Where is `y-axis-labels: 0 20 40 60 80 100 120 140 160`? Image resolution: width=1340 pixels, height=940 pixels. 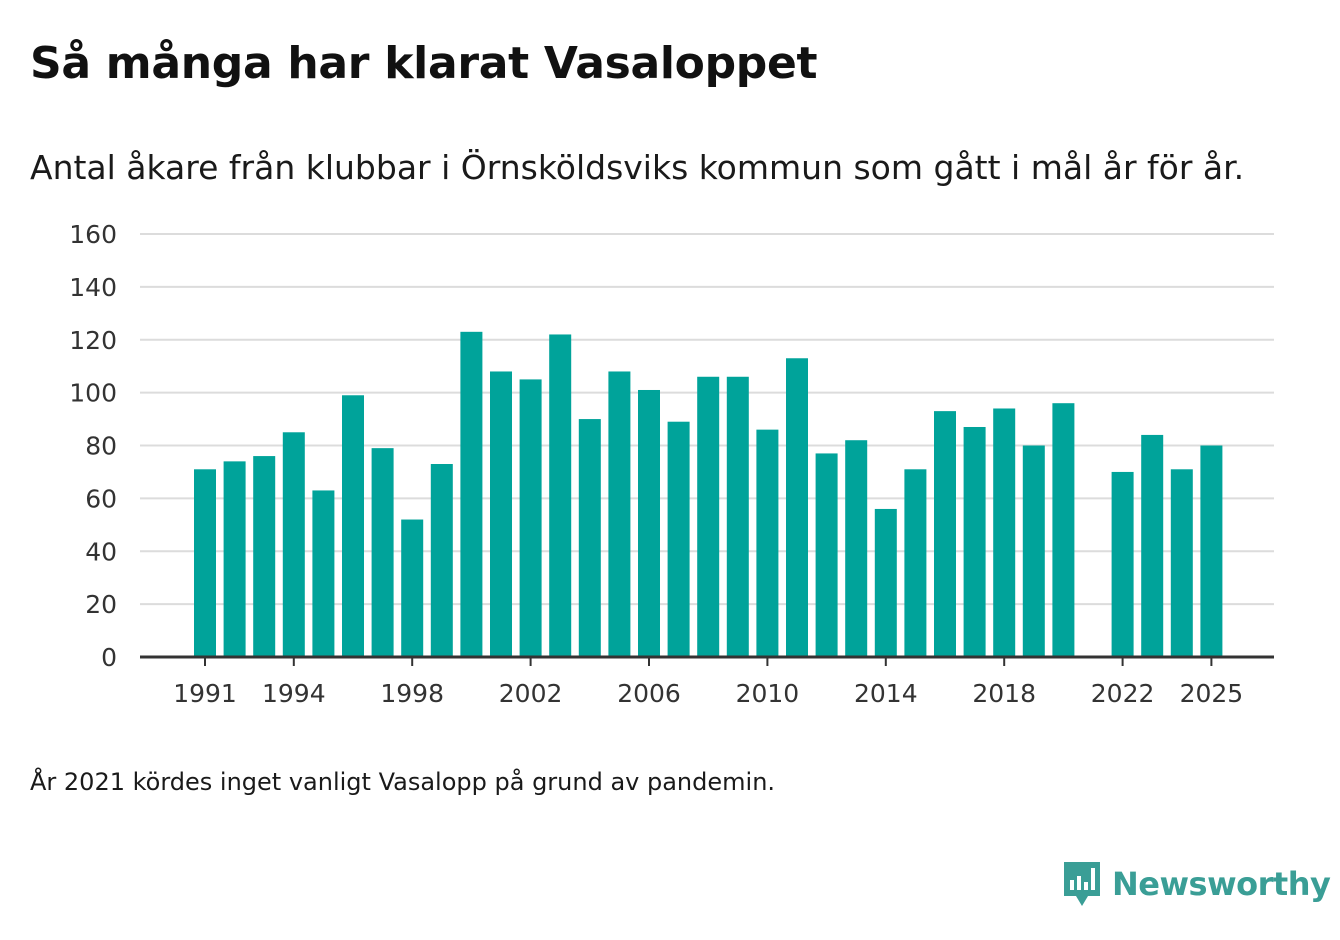
y-axis-labels: 0 20 40 60 80 100 120 140 160 is located at coordinates (93, 446).